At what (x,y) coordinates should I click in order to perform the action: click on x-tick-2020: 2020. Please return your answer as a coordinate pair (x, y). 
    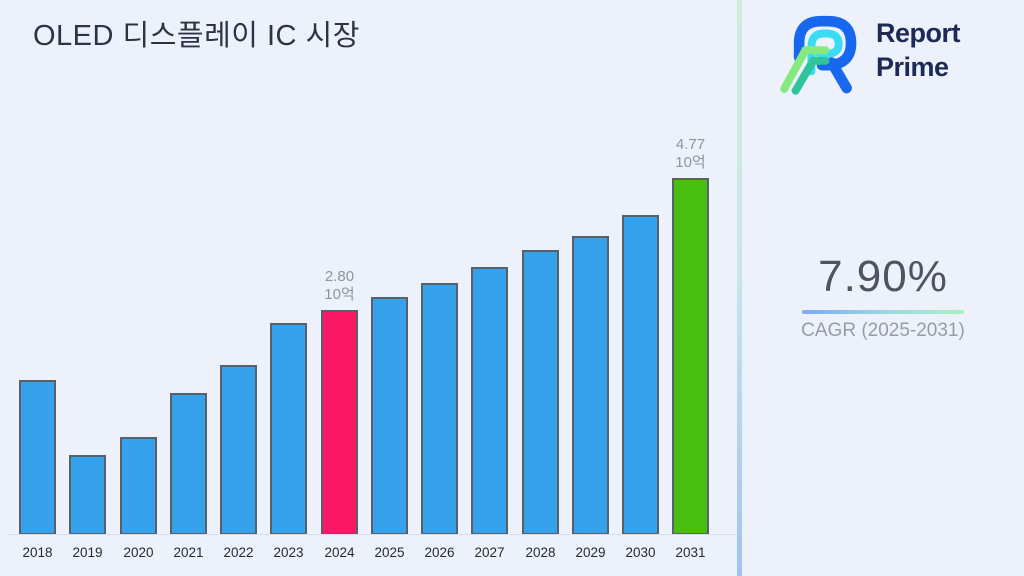
    Looking at the image, I should click on (138, 552).